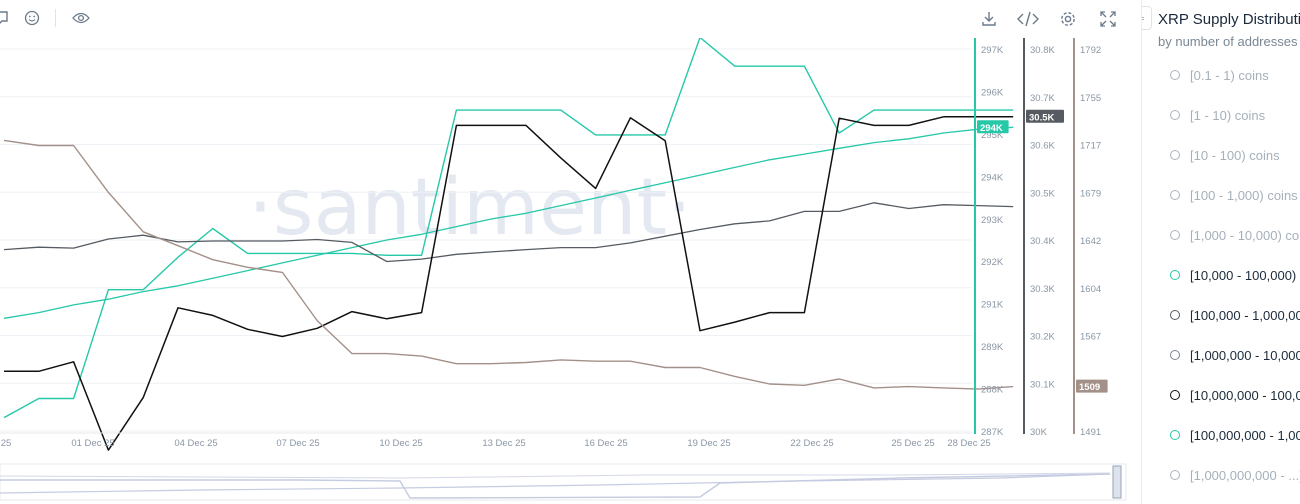  I want to click on metric-item: [1,000 - 10,000) coins, so click(1235, 235).